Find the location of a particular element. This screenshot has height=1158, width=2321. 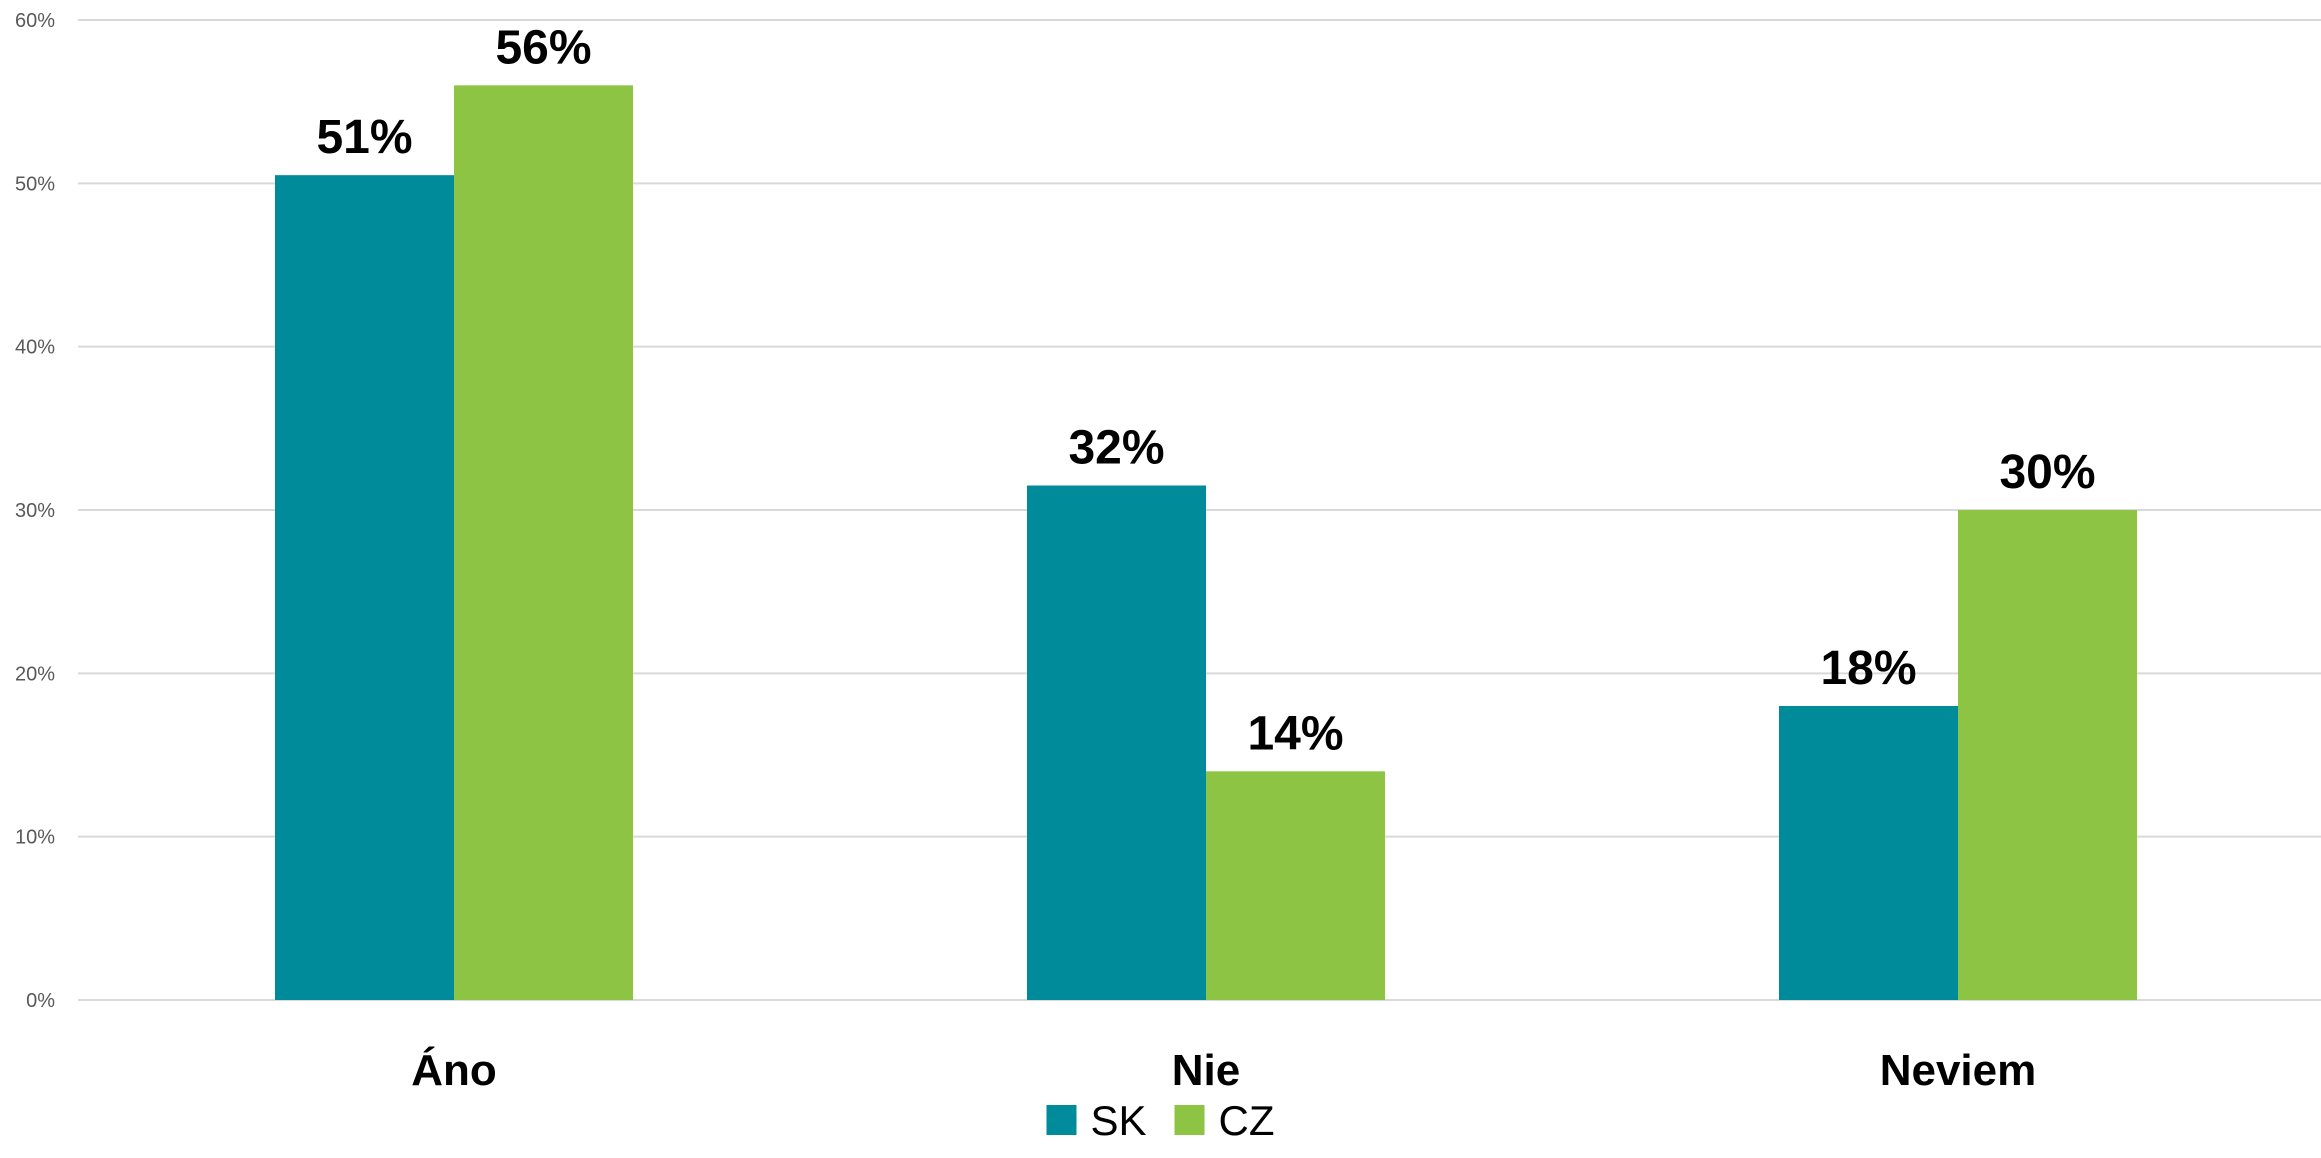

data-label-sk-0: 51% is located at coordinates (364, 137).